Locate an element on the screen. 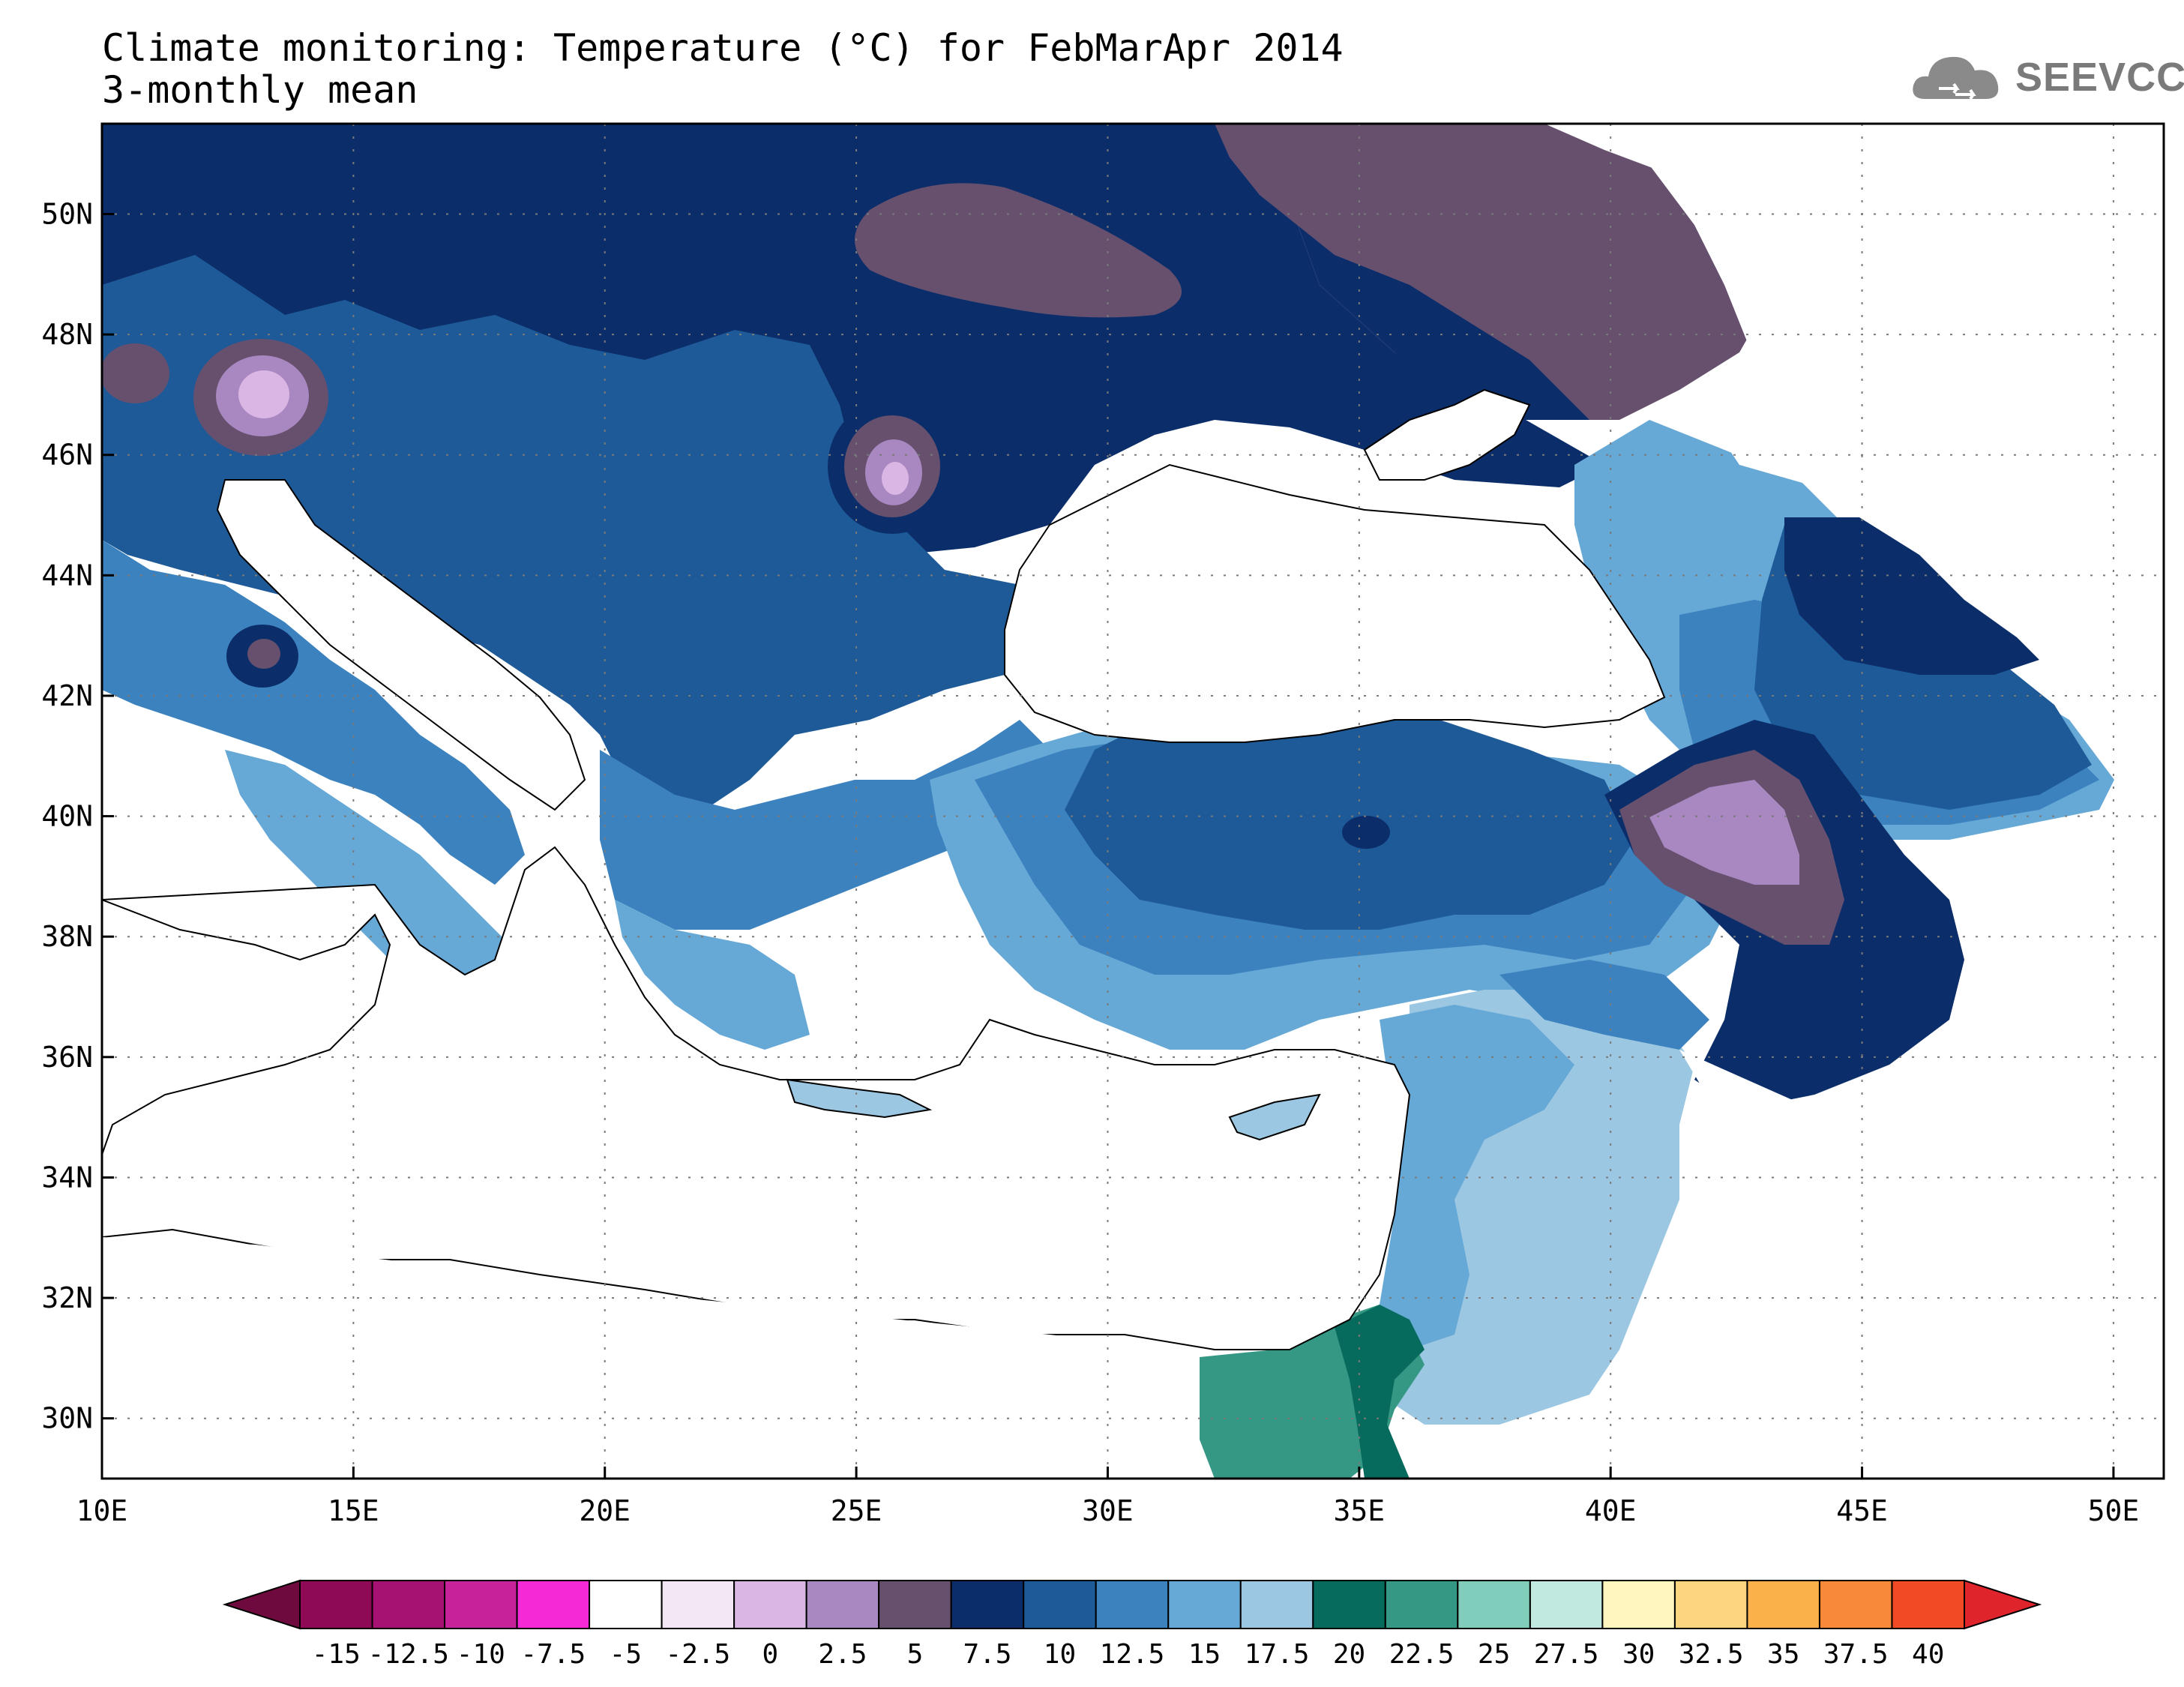 Image resolution: width=2184 pixels, height=1687 pixels. crete is located at coordinates (859, 1098).